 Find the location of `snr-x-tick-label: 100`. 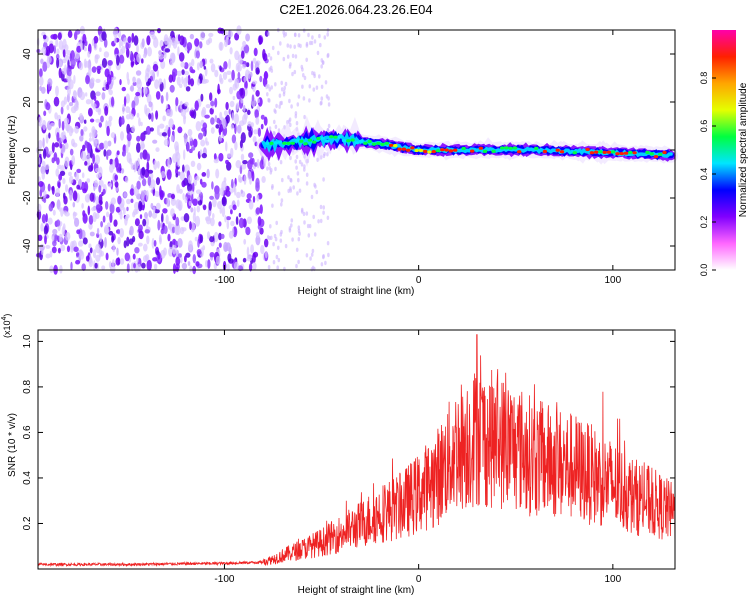

snr-x-tick-label: 100 is located at coordinates (613, 579).